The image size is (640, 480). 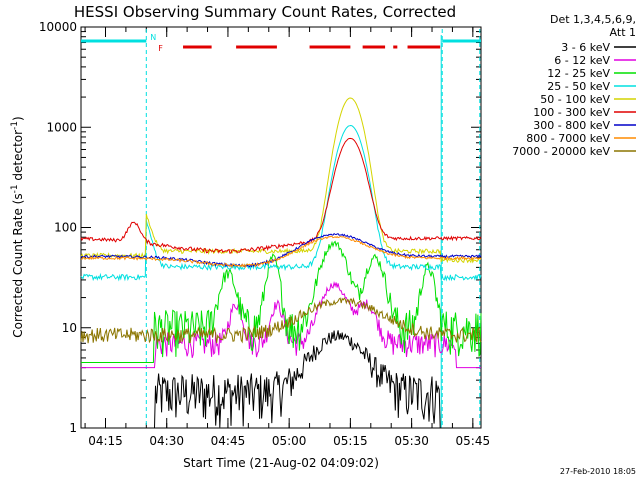 I want to click on y-label-end: ), so click(x=18, y=118).